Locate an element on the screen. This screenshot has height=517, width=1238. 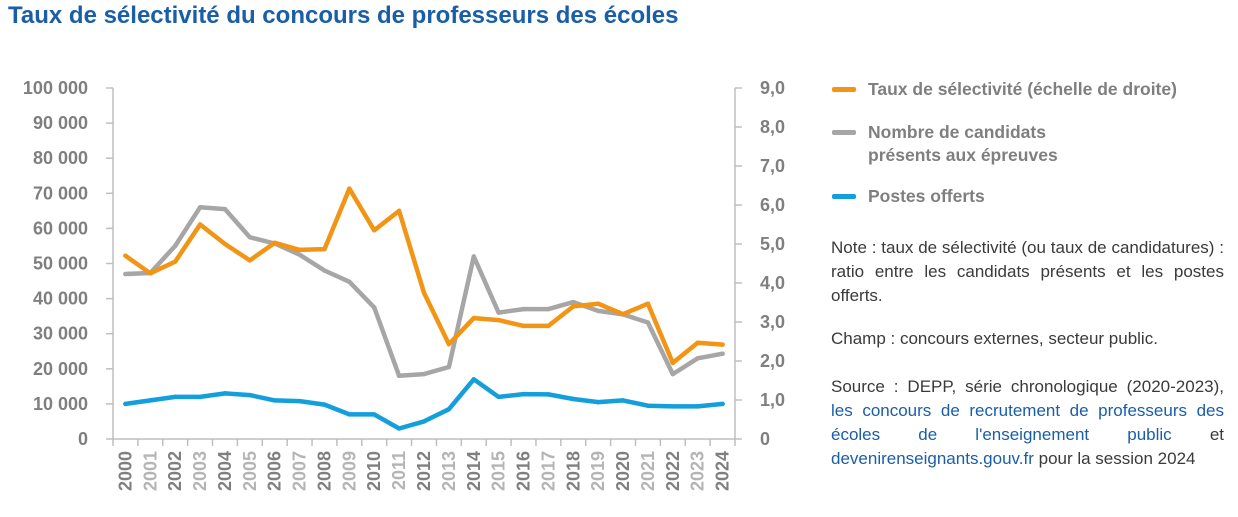
left-tick-label: 90 000 is located at coordinates (60, 123).